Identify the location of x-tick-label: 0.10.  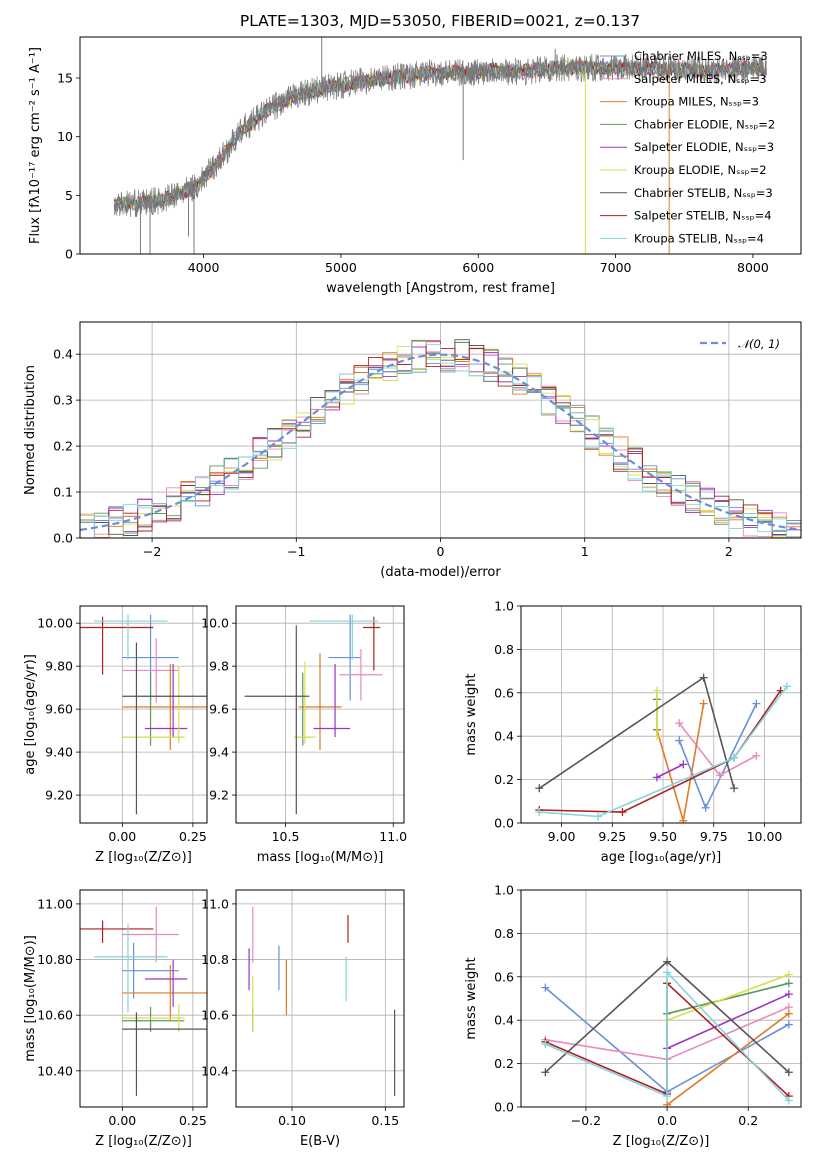
(292, 1120).